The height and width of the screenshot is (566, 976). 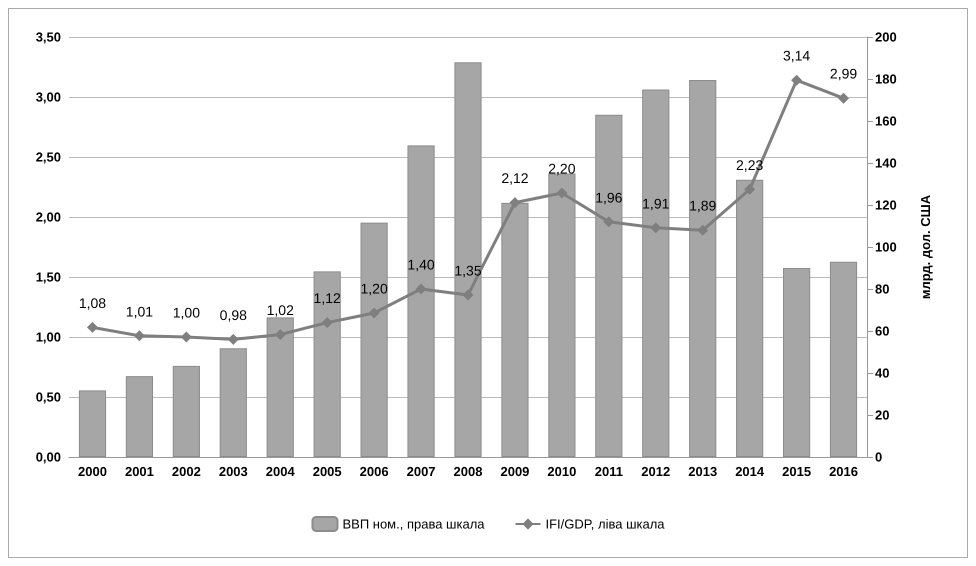 What do you see at coordinates (186, 471) in the screenshot?
I see `x-tick-label: 2002` at bounding box center [186, 471].